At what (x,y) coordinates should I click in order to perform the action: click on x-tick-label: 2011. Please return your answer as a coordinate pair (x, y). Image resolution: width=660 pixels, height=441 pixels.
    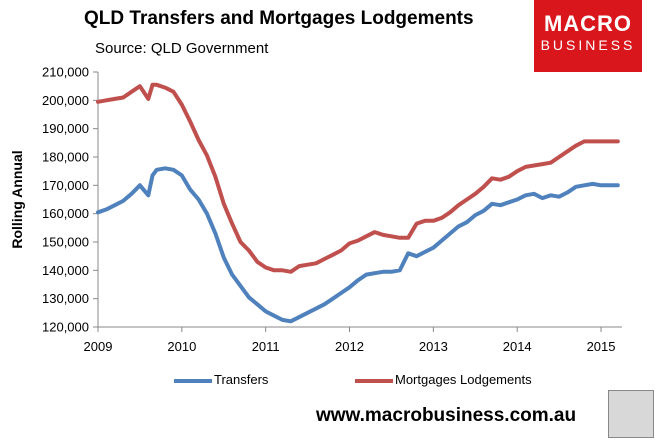
    Looking at the image, I should click on (266, 346).